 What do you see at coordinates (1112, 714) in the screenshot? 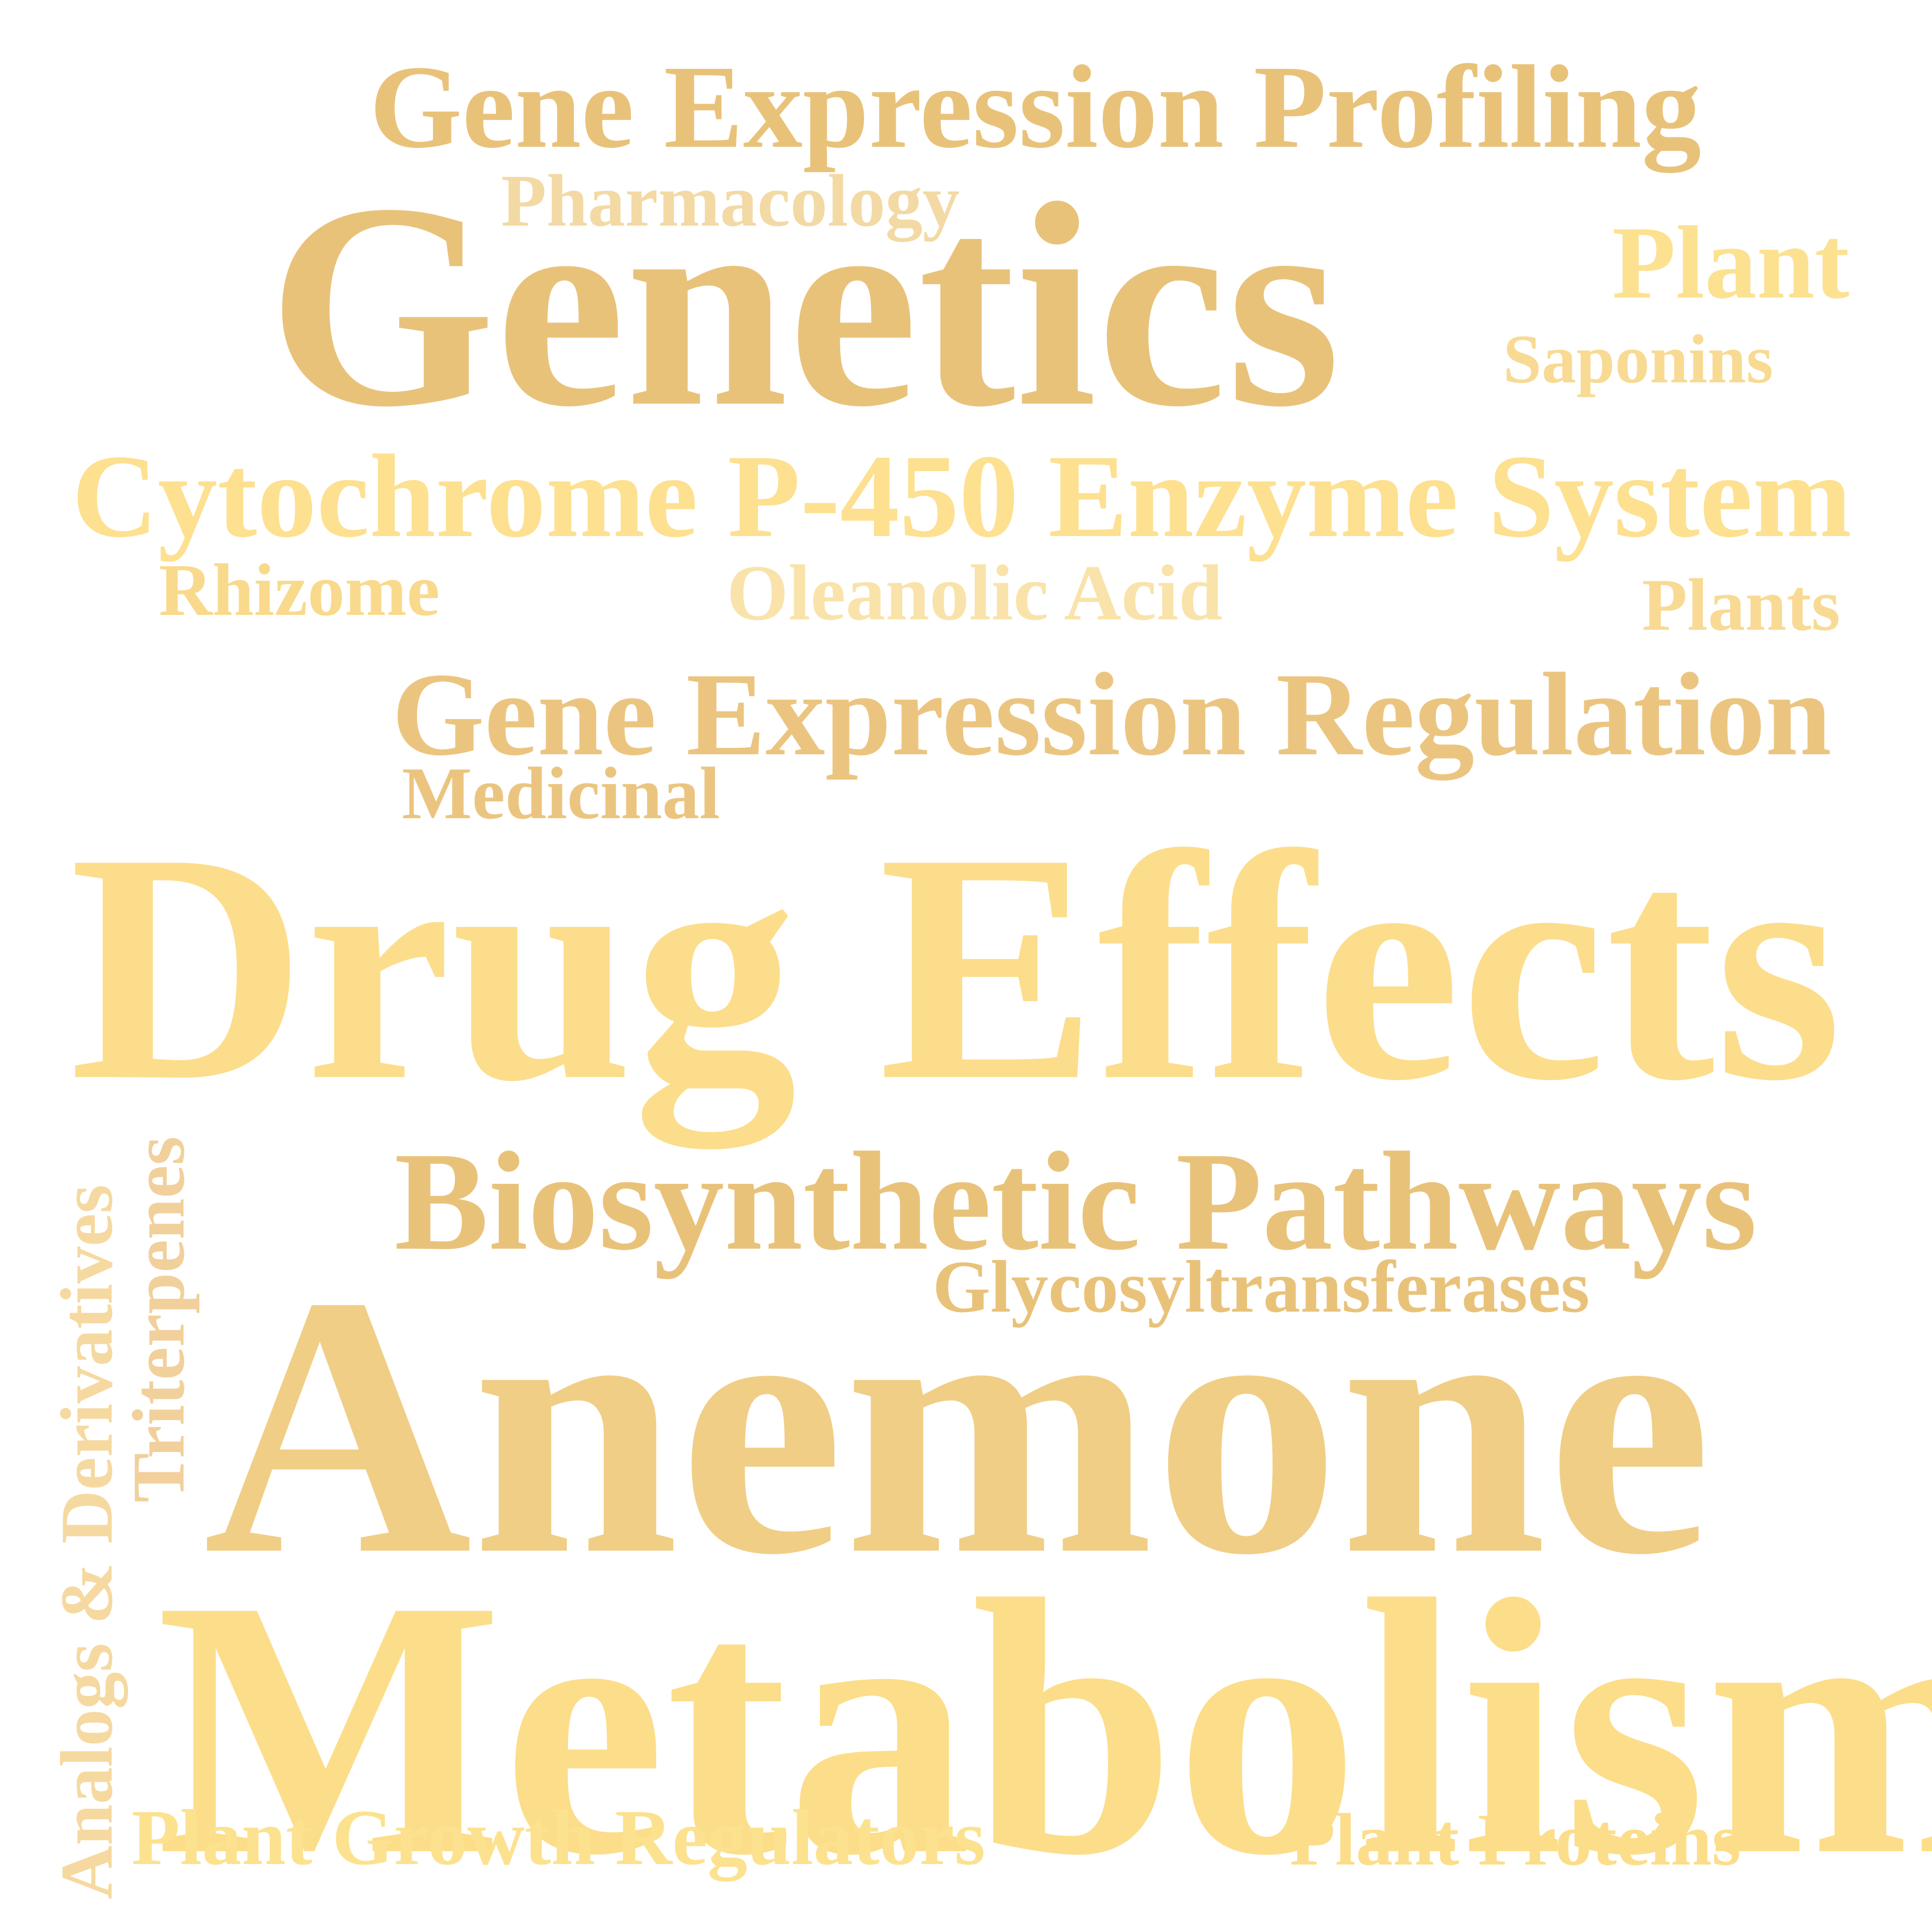
I see `word-gene-expression-regulation: Gene Expression Regulation` at bounding box center [1112, 714].